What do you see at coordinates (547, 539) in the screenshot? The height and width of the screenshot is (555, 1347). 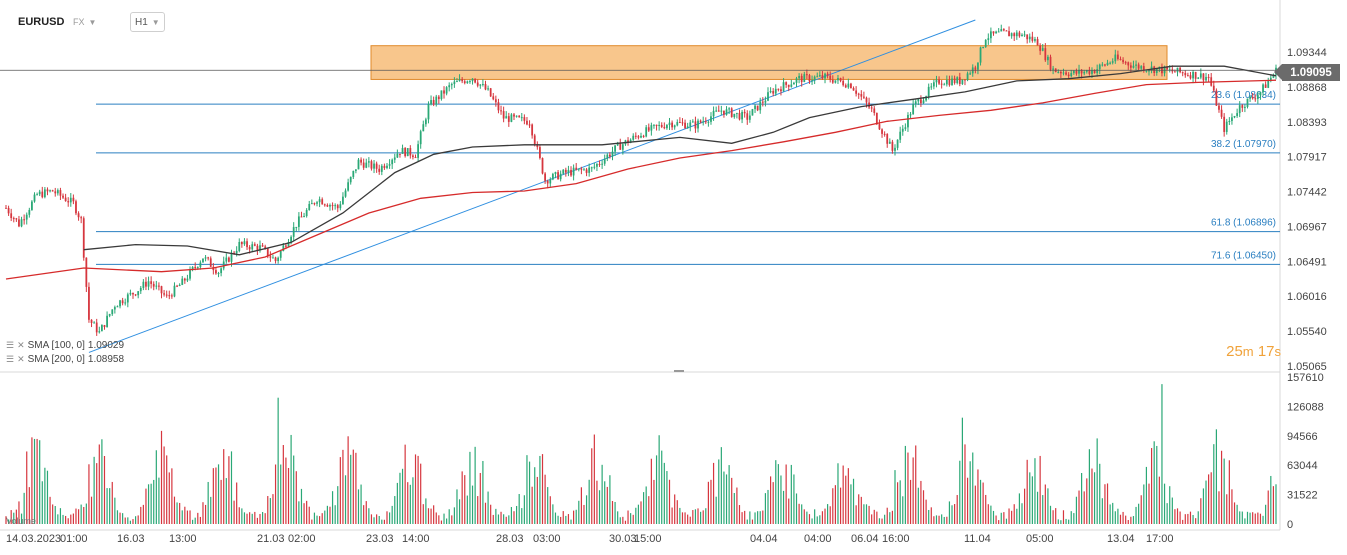 I see `time-tick-label: 03:00` at bounding box center [547, 539].